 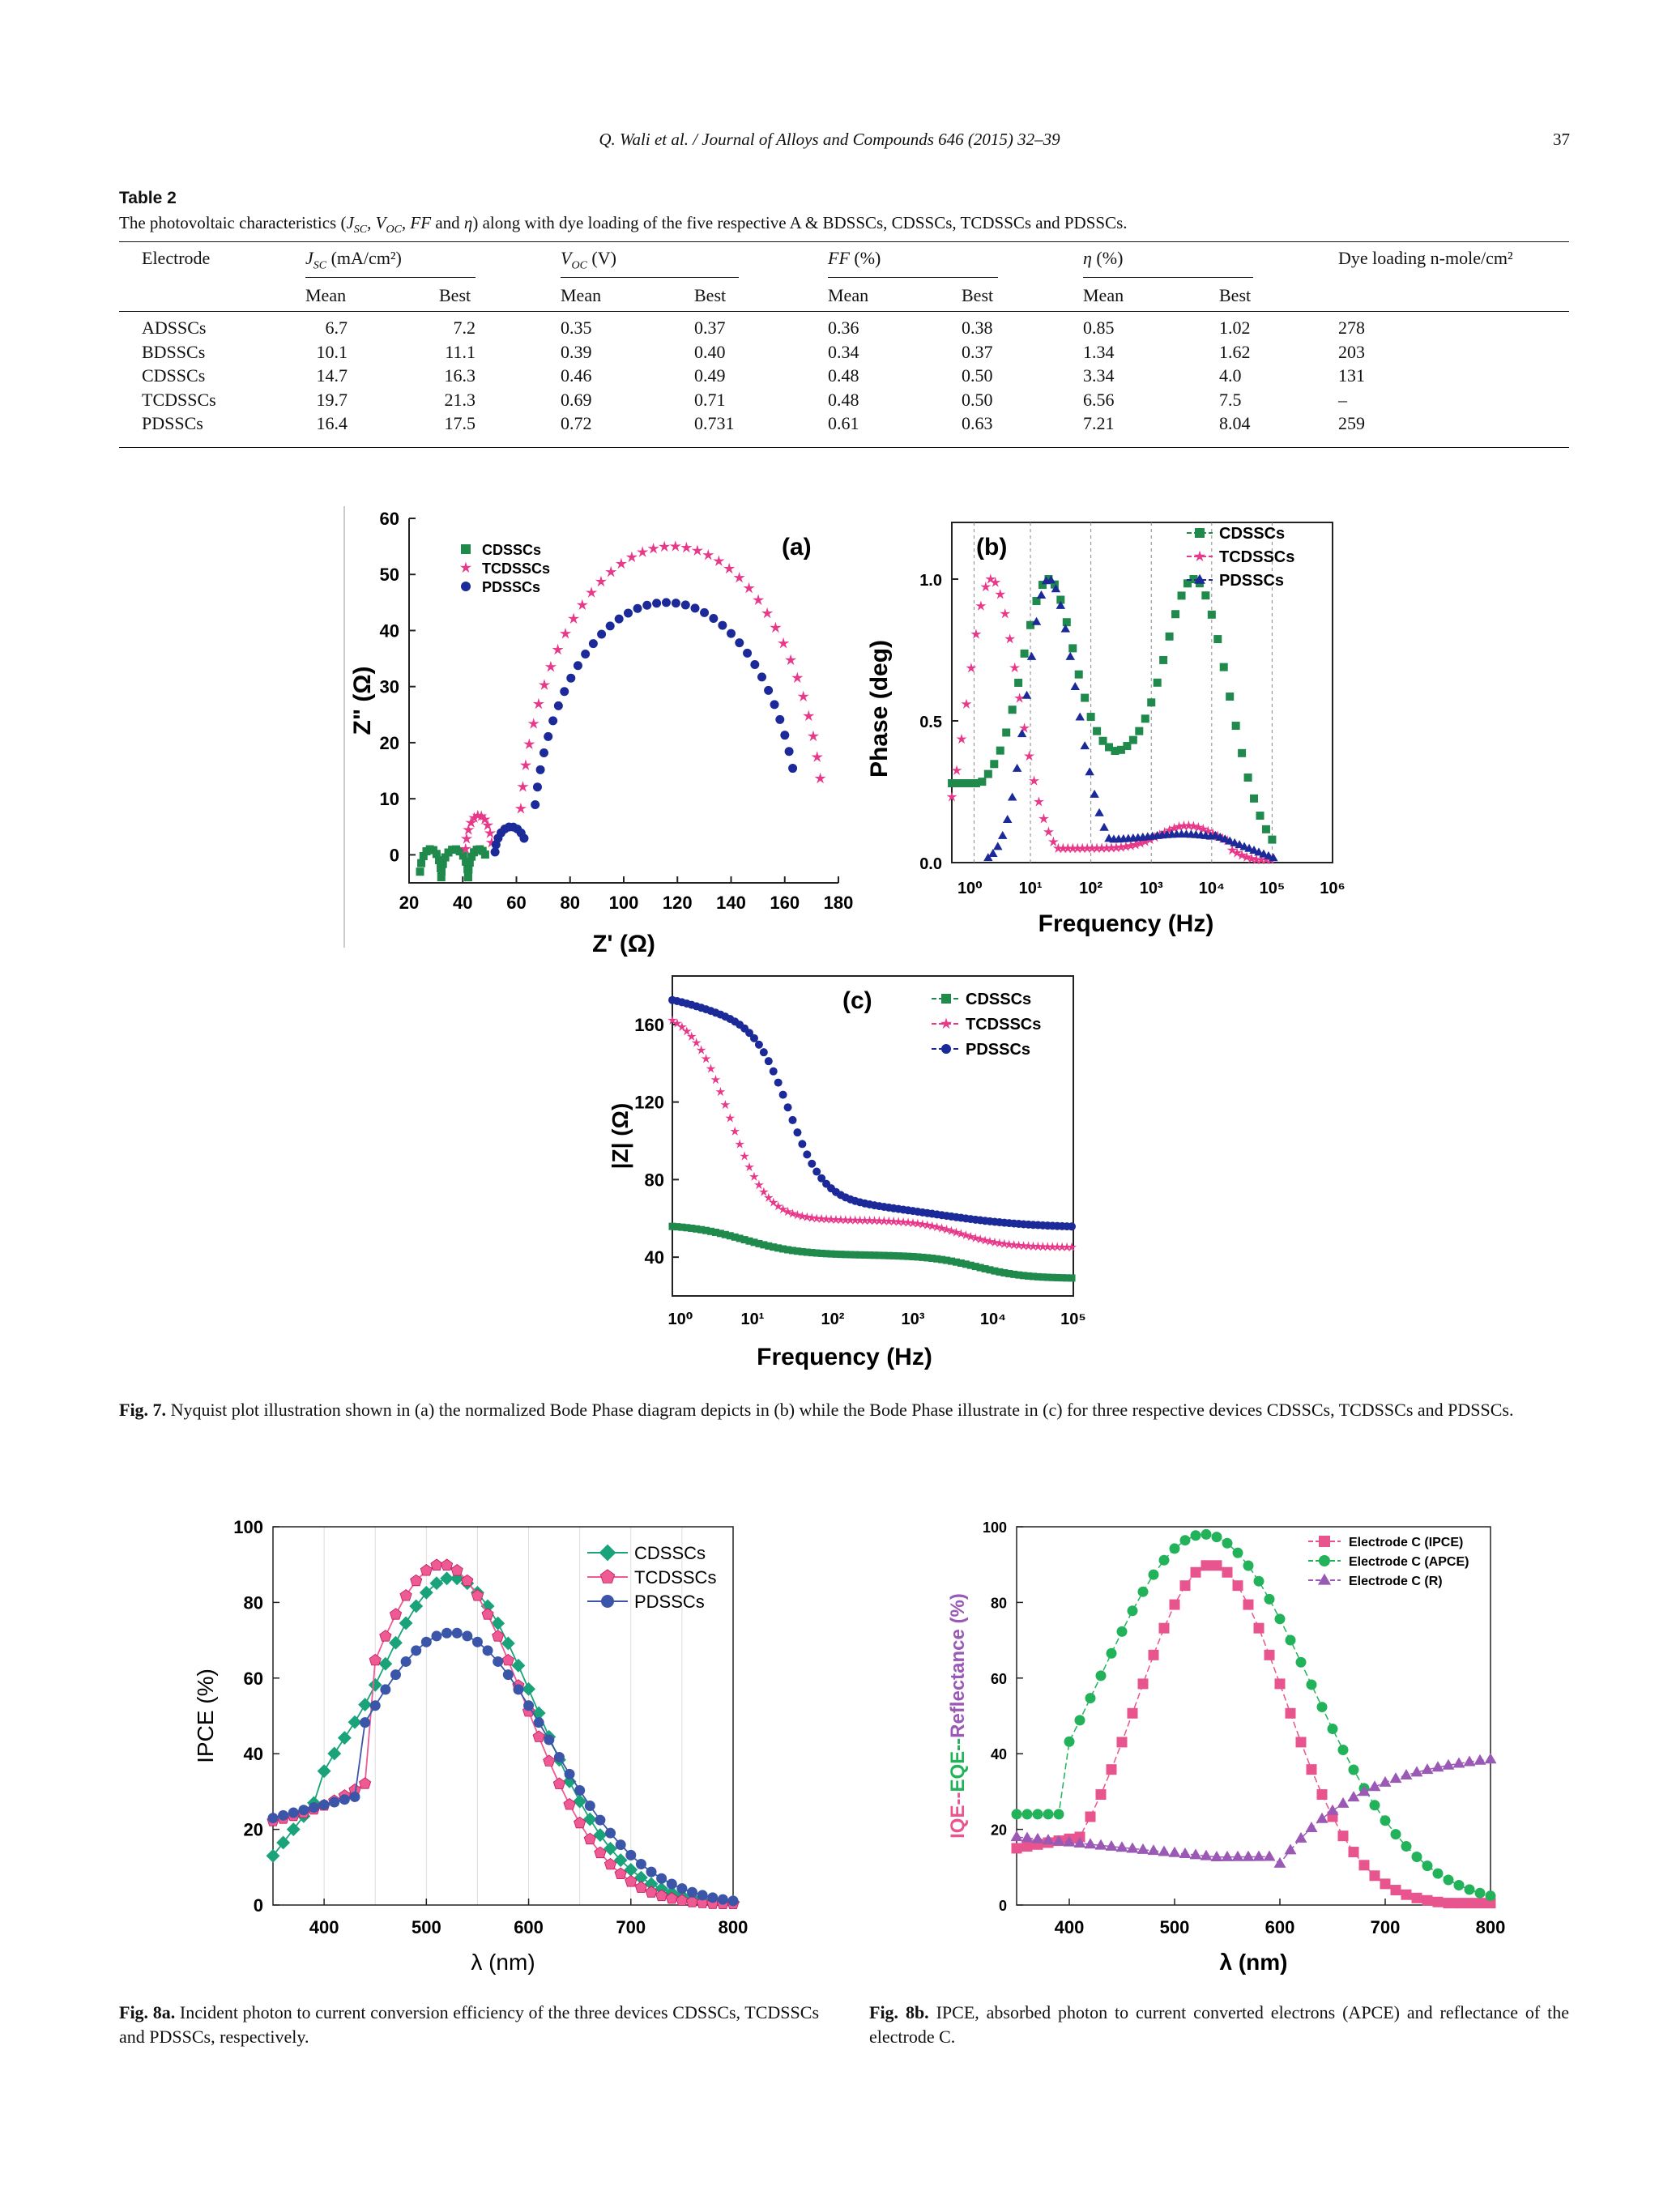 What do you see at coordinates (1351, 423) in the screenshot?
I see `table-cell: 259` at bounding box center [1351, 423].